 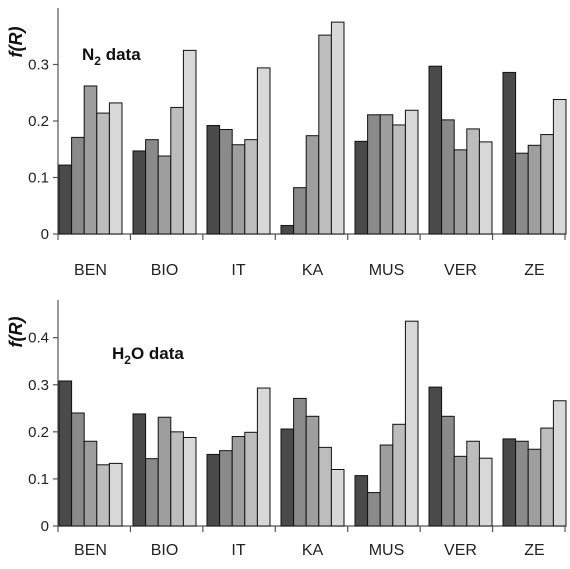 What do you see at coordinates (111, 56) in the screenshot?
I see `panel-annotation: N2 data` at bounding box center [111, 56].